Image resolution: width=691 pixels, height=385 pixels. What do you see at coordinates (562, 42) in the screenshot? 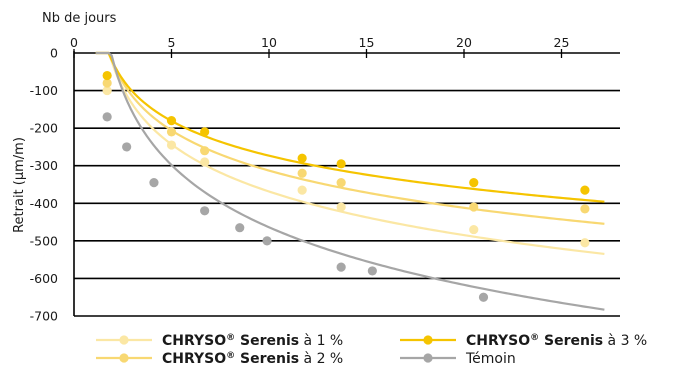
I see `x-tick-label: 25` at bounding box center [562, 42].